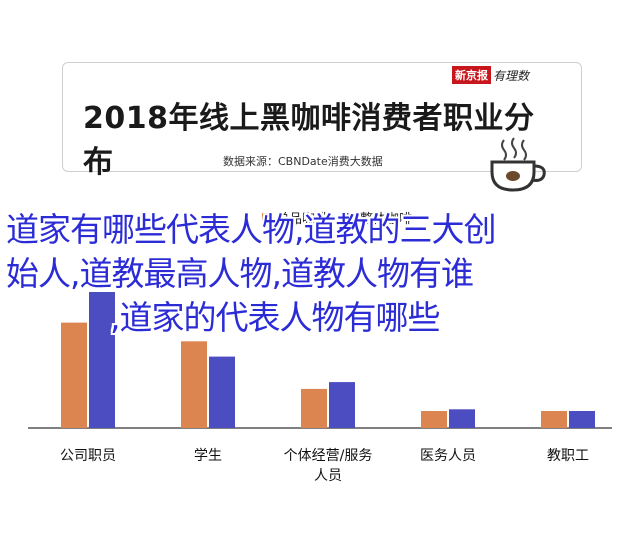  What do you see at coordinates (267, 217) in the screenshot?
I see `legend-swatch-series1` at bounding box center [267, 217].